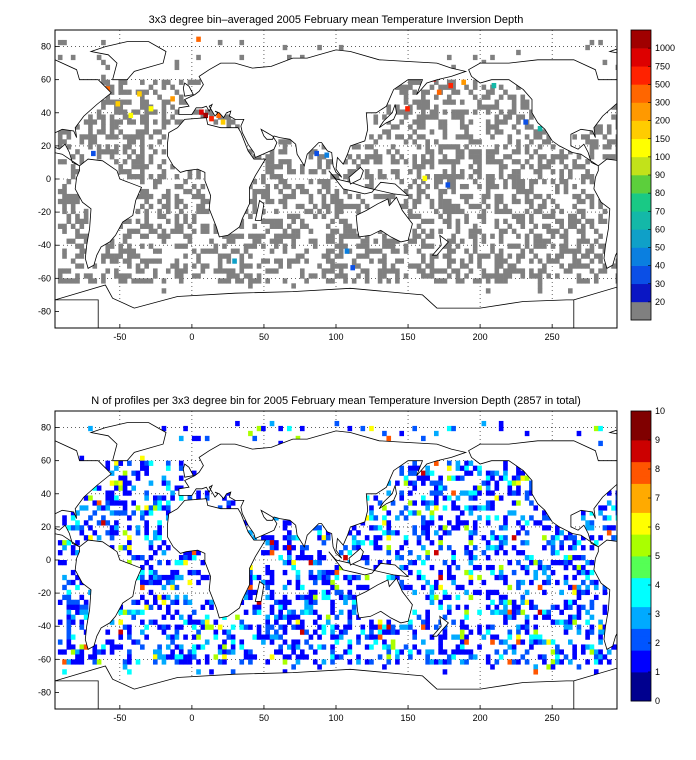  I want to click on coastline-new-zealand, so click(440, 626).